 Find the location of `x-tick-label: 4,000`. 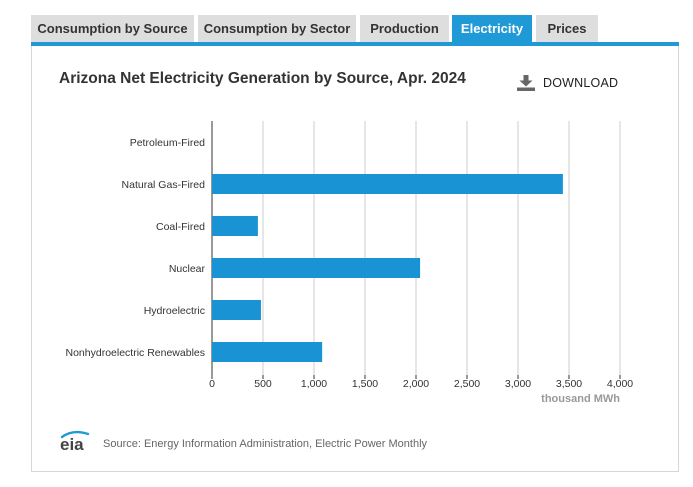

x-tick-label: 4,000 is located at coordinates (620, 384).